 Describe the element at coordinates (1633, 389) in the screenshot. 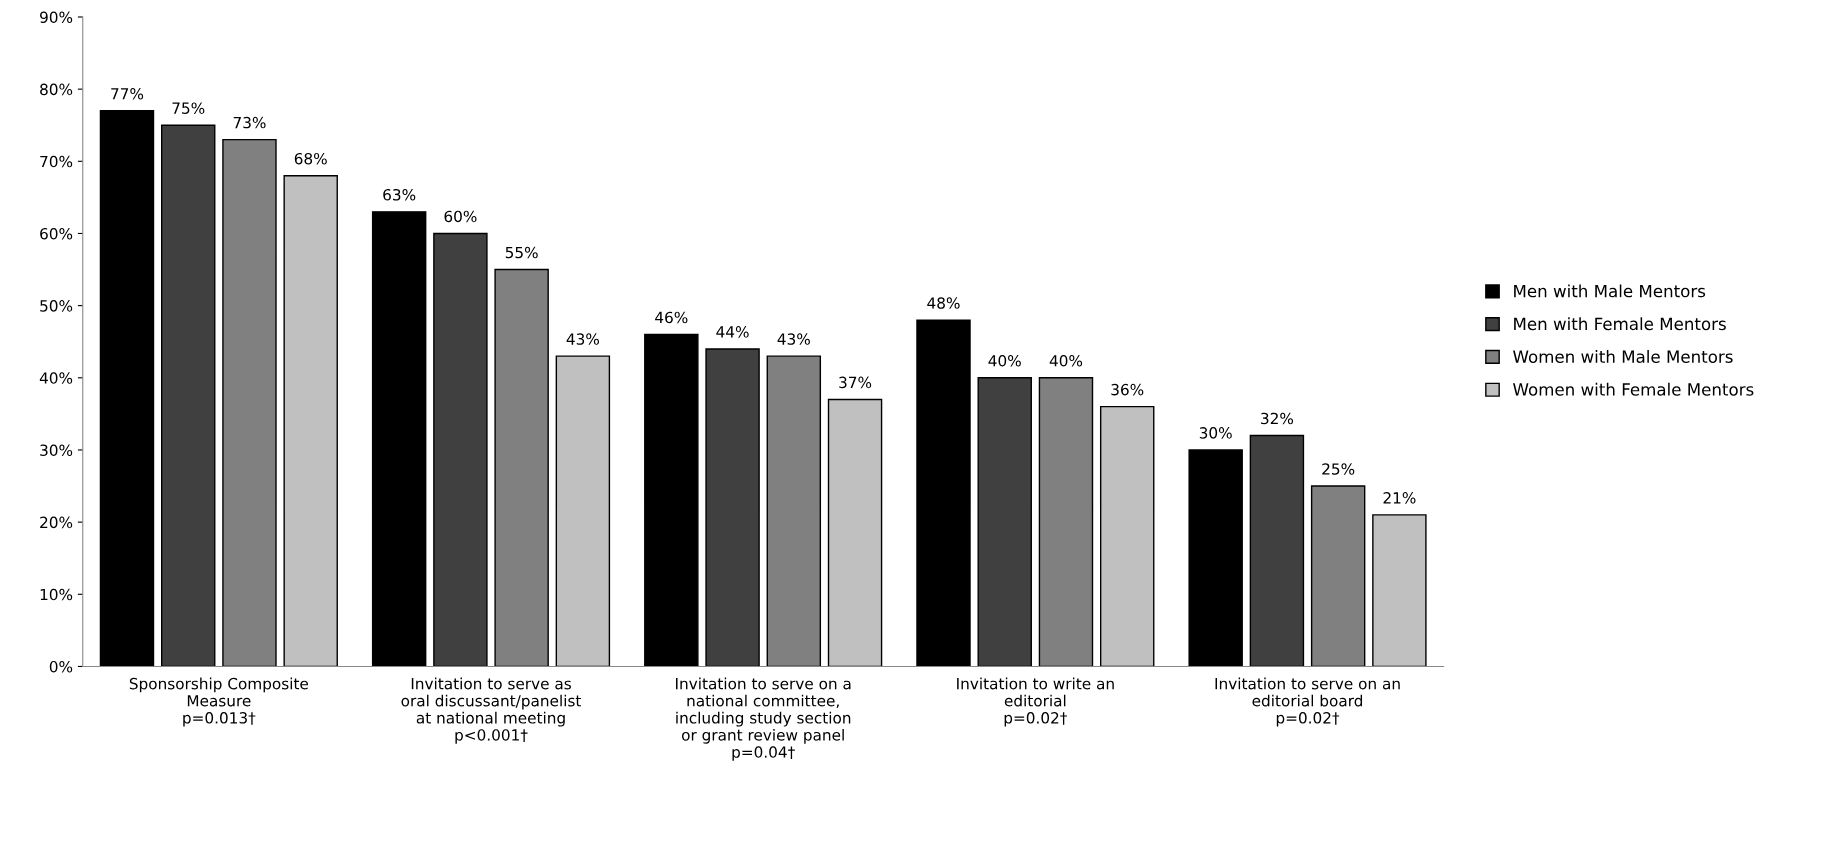

I see `legend-label: Women with Female Mentors` at that location.